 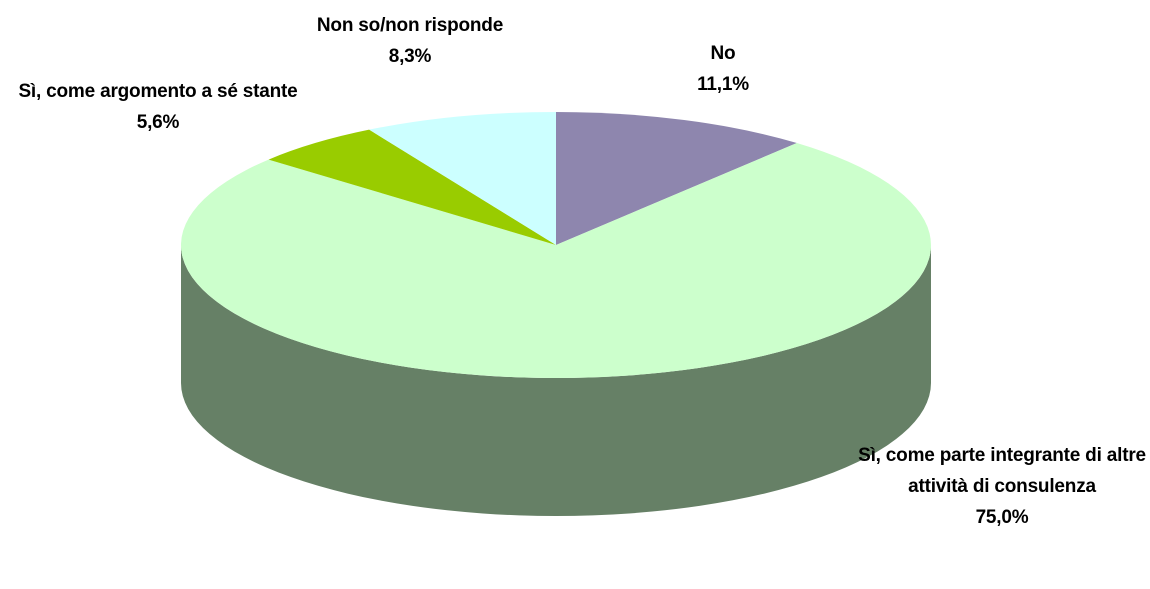 I want to click on category-label: No, so click(x=723, y=53).